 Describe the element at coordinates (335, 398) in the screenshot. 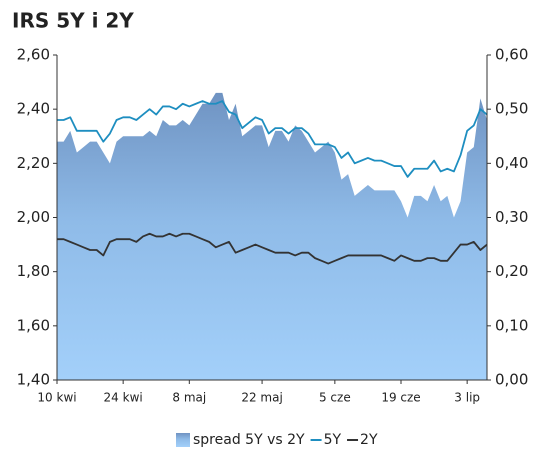

I see `x-tick-label: 5 cze` at that location.